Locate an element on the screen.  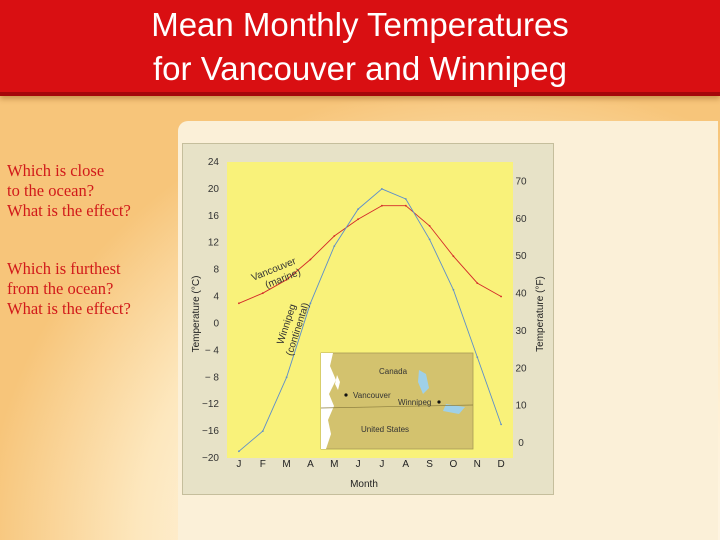
pacific-ocean is located at coordinates (328, 401).